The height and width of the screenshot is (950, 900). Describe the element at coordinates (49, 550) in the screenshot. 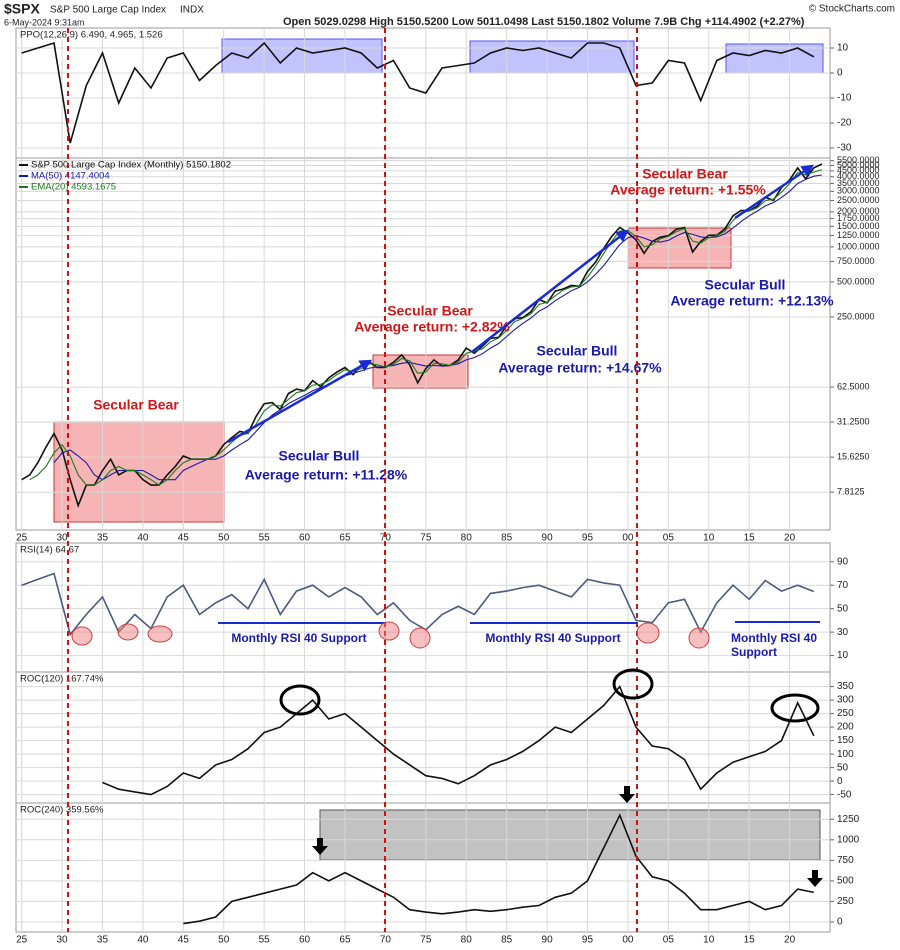

I see `panel-title: RSI(14) 64.67` at that location.